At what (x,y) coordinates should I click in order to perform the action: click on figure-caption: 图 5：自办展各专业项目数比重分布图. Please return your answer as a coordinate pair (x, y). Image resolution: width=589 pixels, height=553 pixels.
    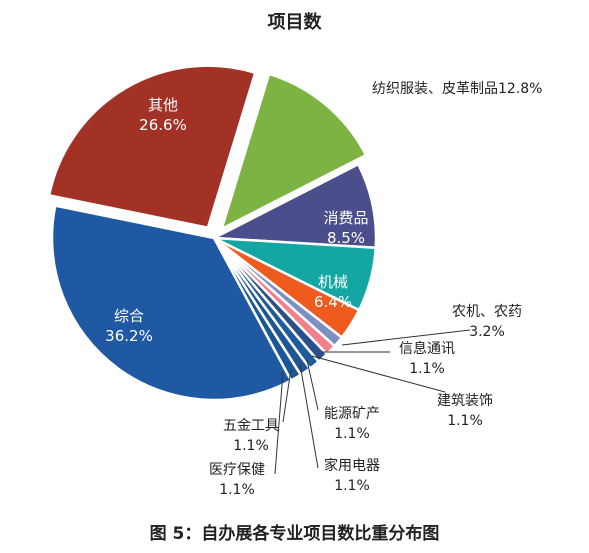
    Looking at the image, I should click on (294, 534).